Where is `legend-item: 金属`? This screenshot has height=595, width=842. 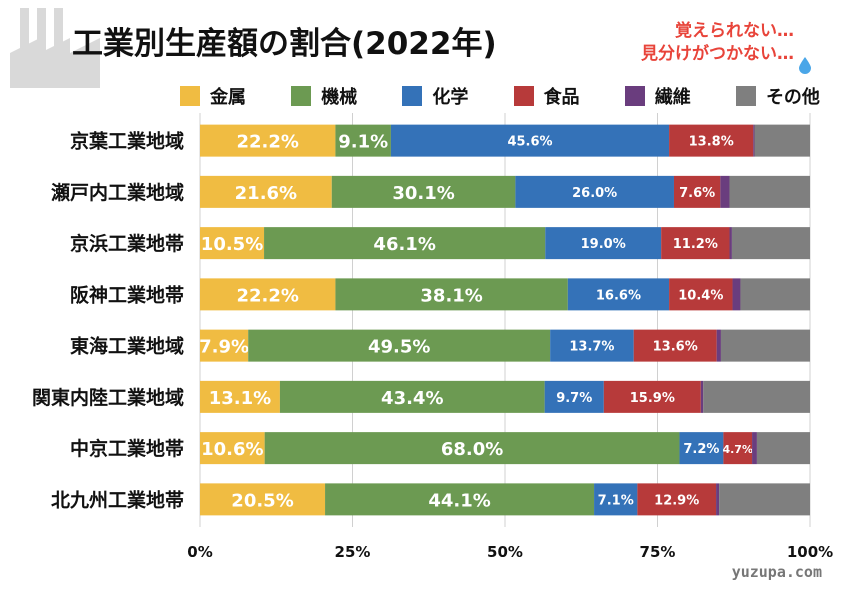
legend-item: 金属 is located at coordinates (213, 96).